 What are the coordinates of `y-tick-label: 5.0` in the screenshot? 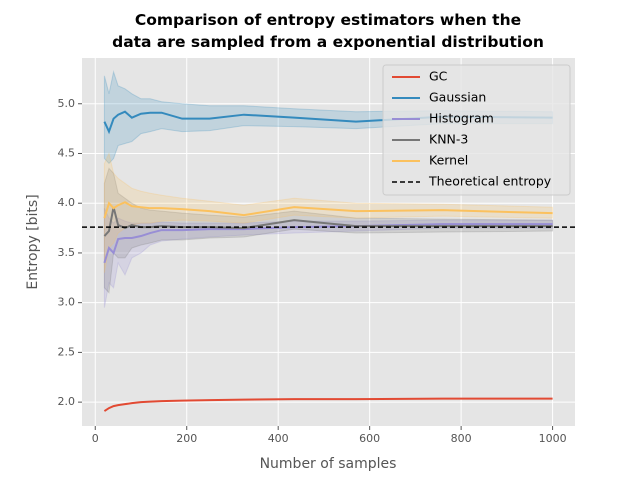 It's located at (67, 103).